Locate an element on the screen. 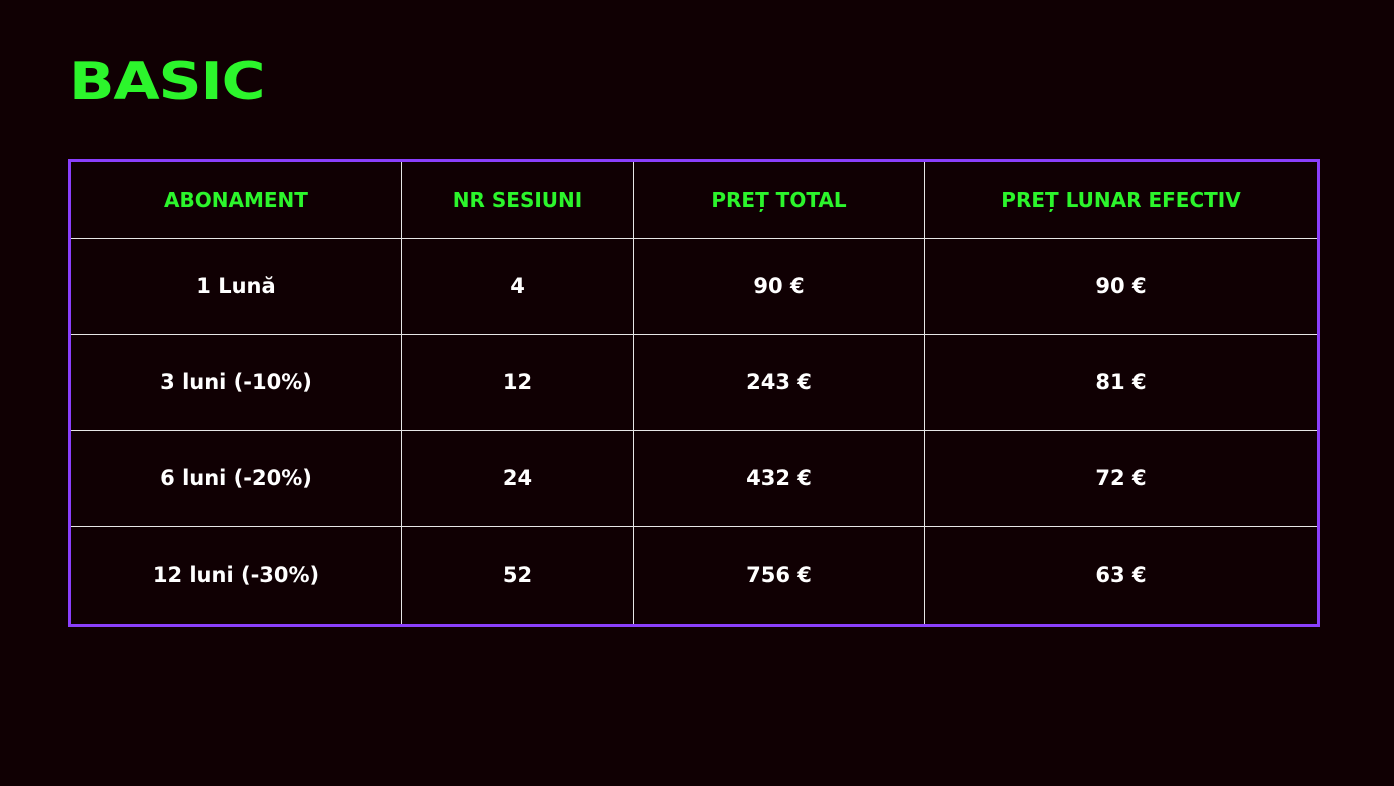 The image size is (1394, 786). header-abonament: ABONAMENT is located at coordinates (235, 199).